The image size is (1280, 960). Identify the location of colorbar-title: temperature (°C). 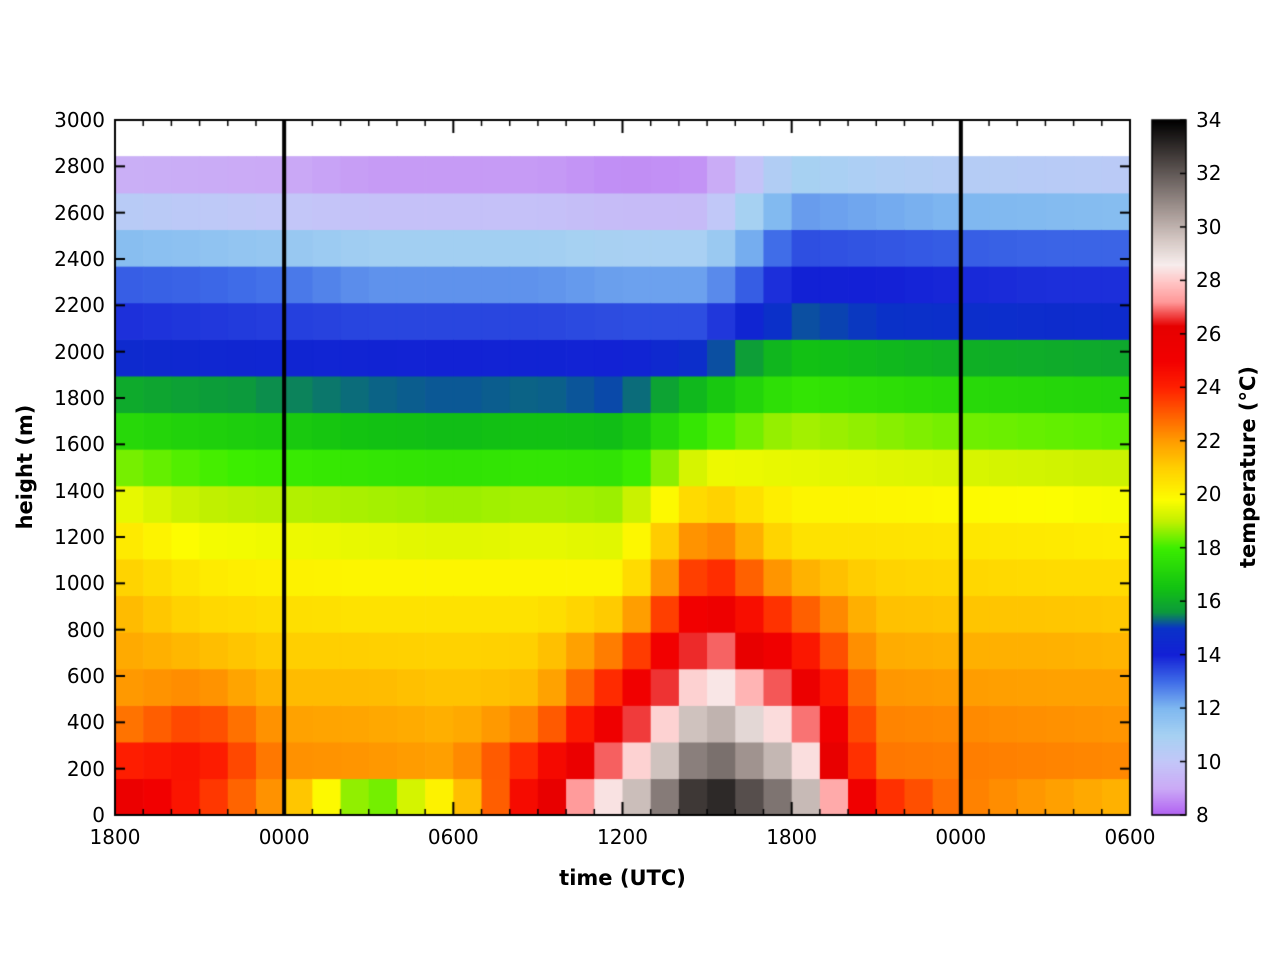
(1248, 467).